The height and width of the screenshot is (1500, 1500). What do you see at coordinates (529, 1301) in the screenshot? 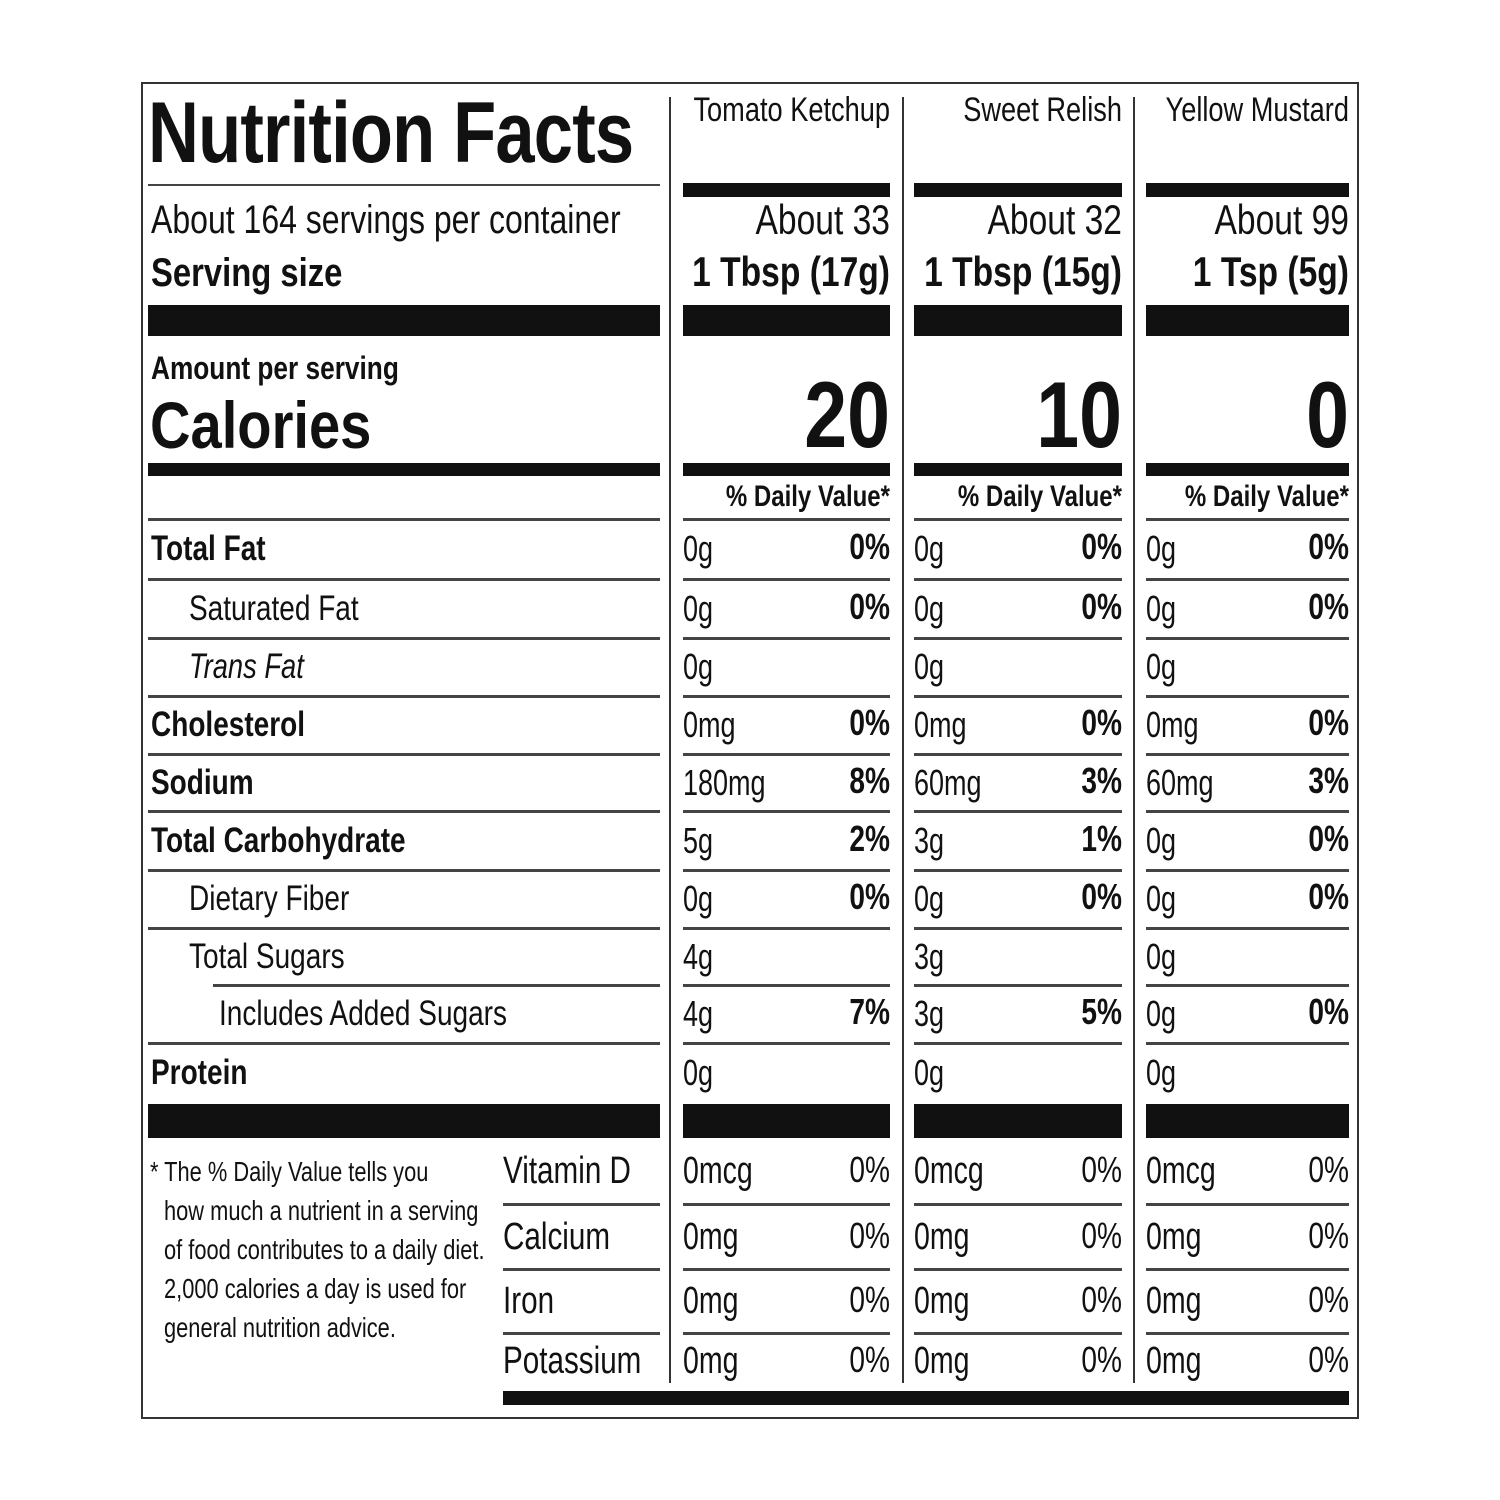
I see `vitamin-label: Iron` at bounding box center [529, 1301].